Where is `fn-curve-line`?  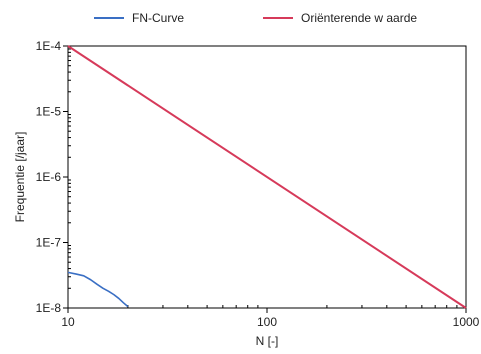 fn-curve-line is located at coordinates (98, 289).